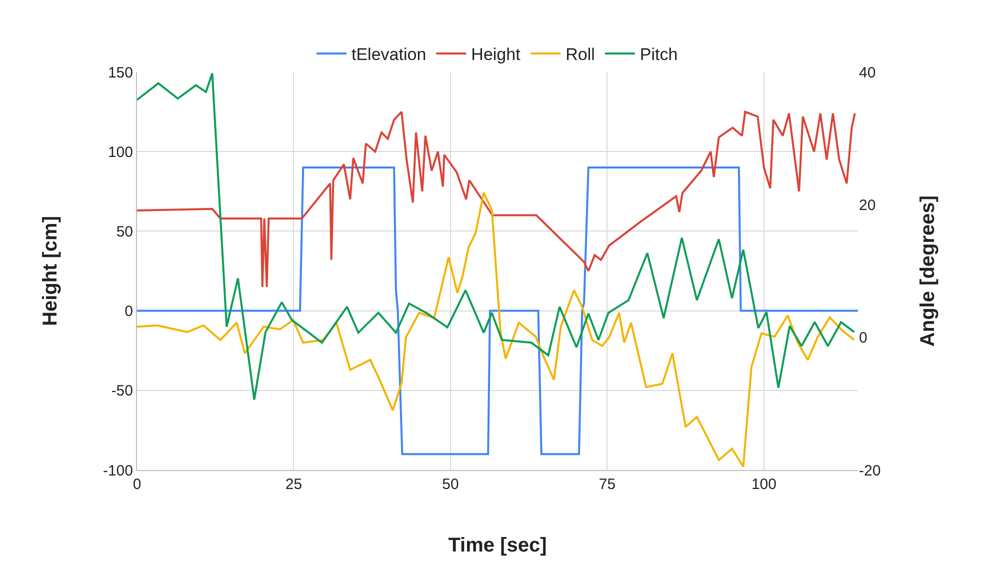  Describe the element at coordinates (389, 54) in the screenshot. I see `legend-label: tElevation` at that location.